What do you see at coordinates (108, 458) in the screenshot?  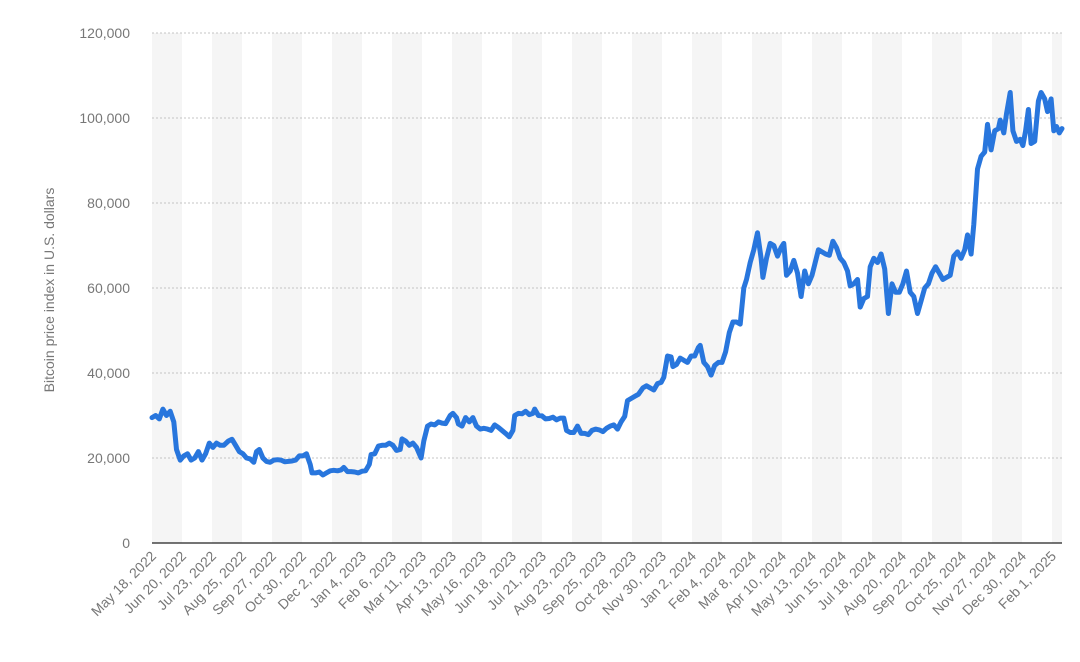 I see `y-tick-label: 20,000` at bounding box center [108, 458].